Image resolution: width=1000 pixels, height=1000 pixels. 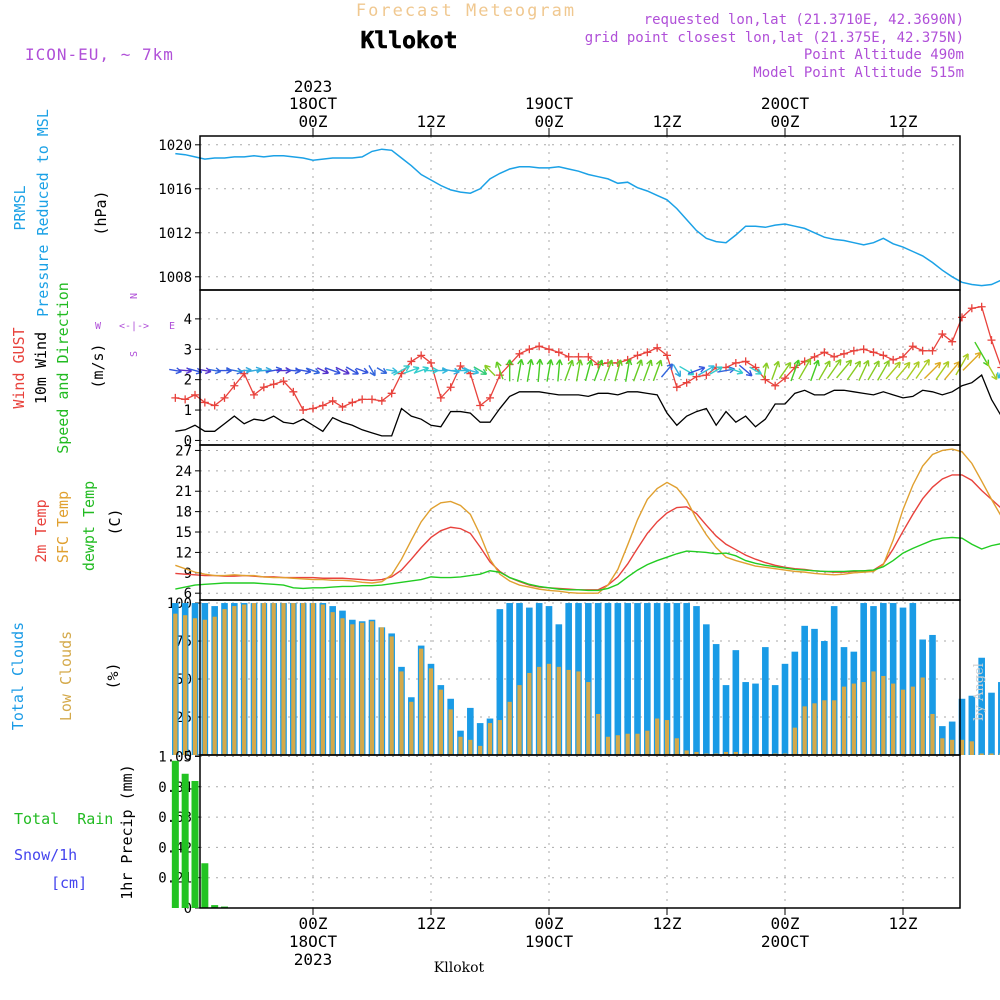 What do you see at coordinates (175, 834) in the screenshot?
I see `rain-bar` at bounding box center [175, 834].